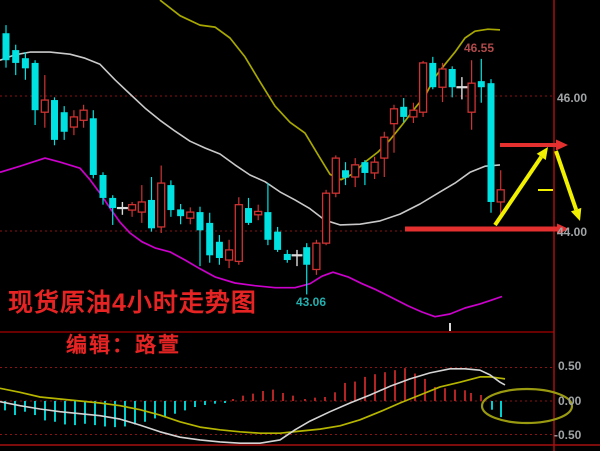 This screenshot has width=600, height=451. What do you see at coordinates (572, 232) in the screenshot?
I see `price-axis-label-44: 44.00` at bounding box center [572, 232].